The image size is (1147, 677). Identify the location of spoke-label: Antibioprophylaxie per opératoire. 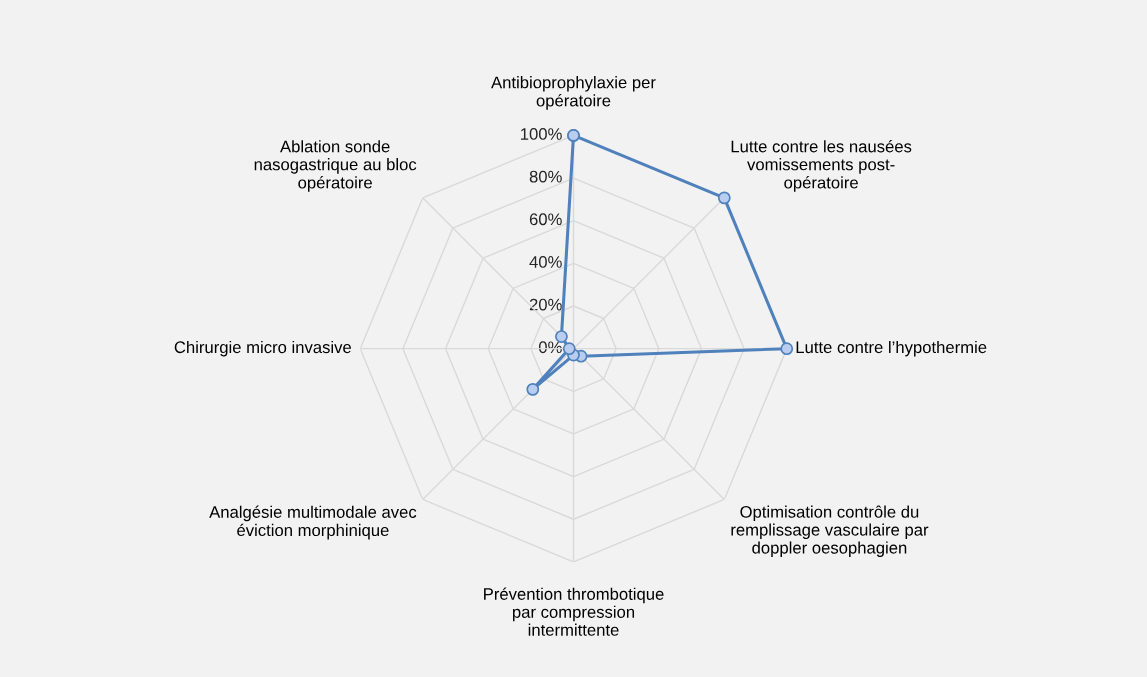
(573, 93).